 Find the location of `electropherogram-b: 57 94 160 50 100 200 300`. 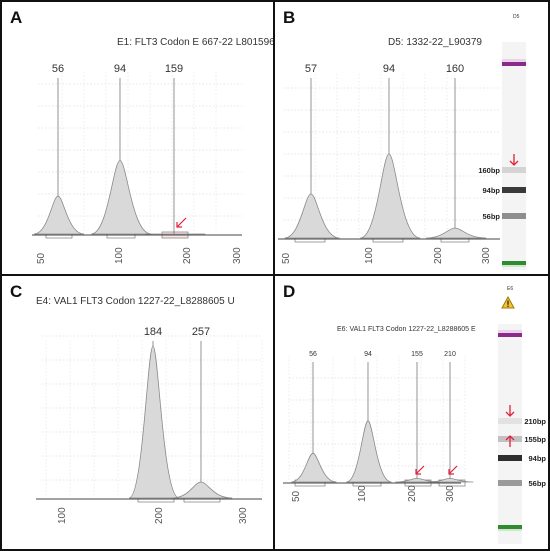

electropherogram-b: 57 94 160 50 100 200 300 is located at coordinates (389, 163).